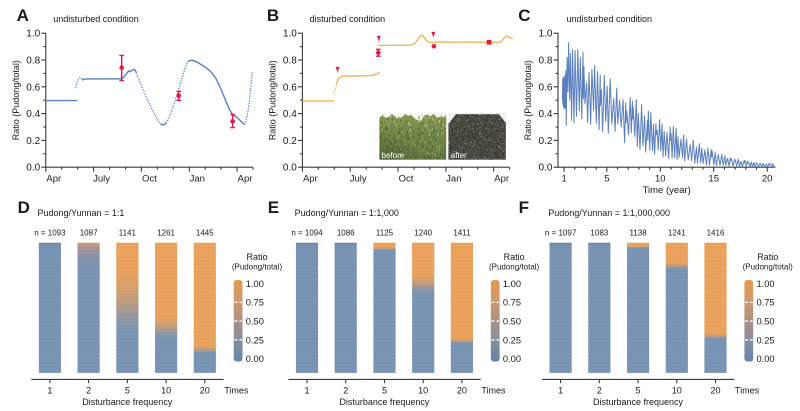  Describe the element at coordinates (166, 233) in the screenshot. I see `svg-text: 1261` at that location.